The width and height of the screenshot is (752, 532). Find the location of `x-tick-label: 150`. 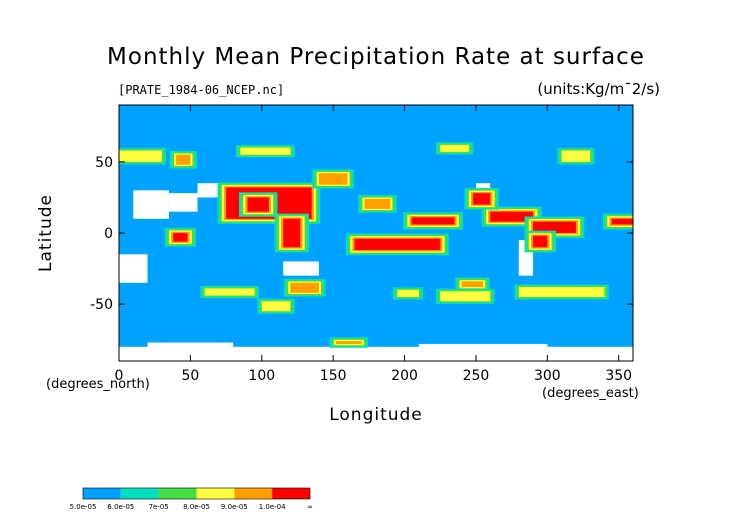

x-tick-label: 150 is located at coordinates (333, 376).